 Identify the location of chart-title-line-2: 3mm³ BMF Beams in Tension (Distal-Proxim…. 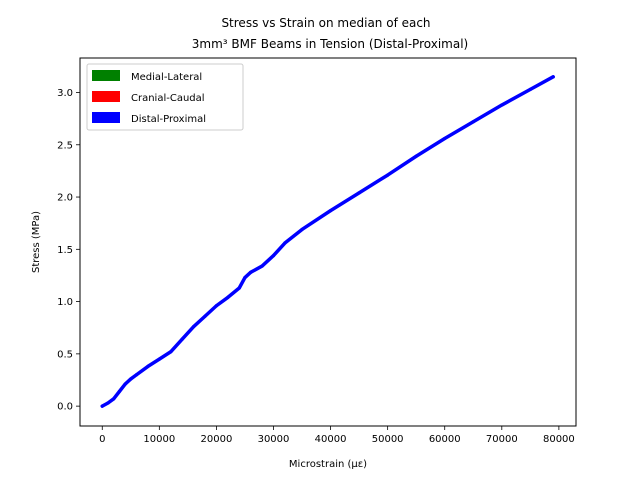
(330, 44).